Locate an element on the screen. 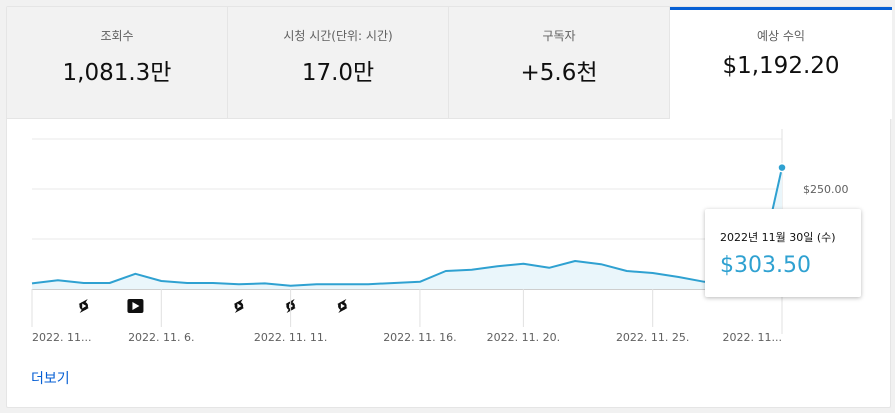 This screenshot has height=413, width=895. x-tick-label: 2022. 11. 6. is located at coordinates (161, 337).